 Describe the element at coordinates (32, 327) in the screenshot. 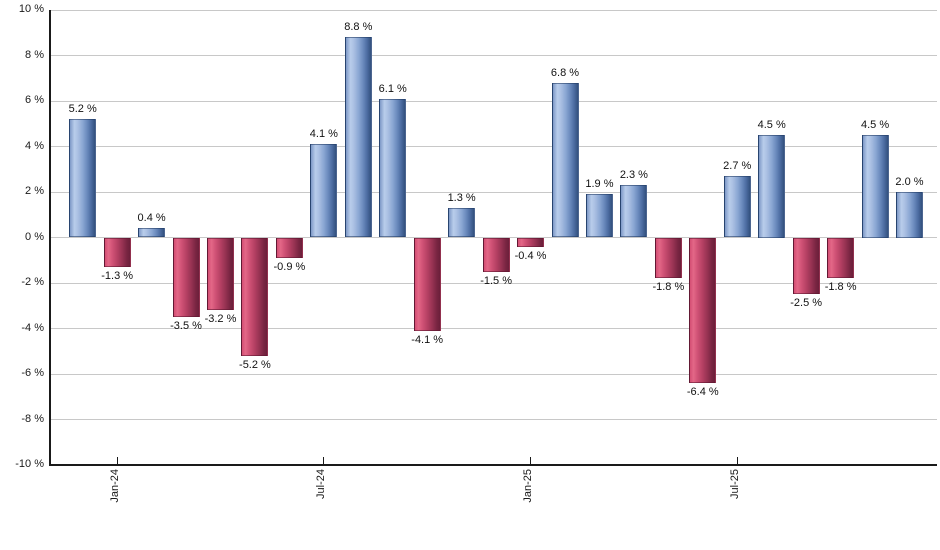

I see `y-axis-tick-label: -4 %` at that location.